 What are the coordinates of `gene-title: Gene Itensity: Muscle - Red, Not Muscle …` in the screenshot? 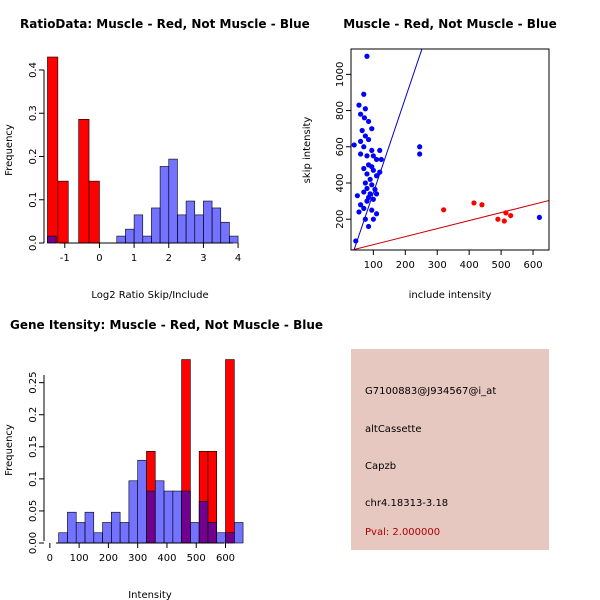 It's located at (166, 325).